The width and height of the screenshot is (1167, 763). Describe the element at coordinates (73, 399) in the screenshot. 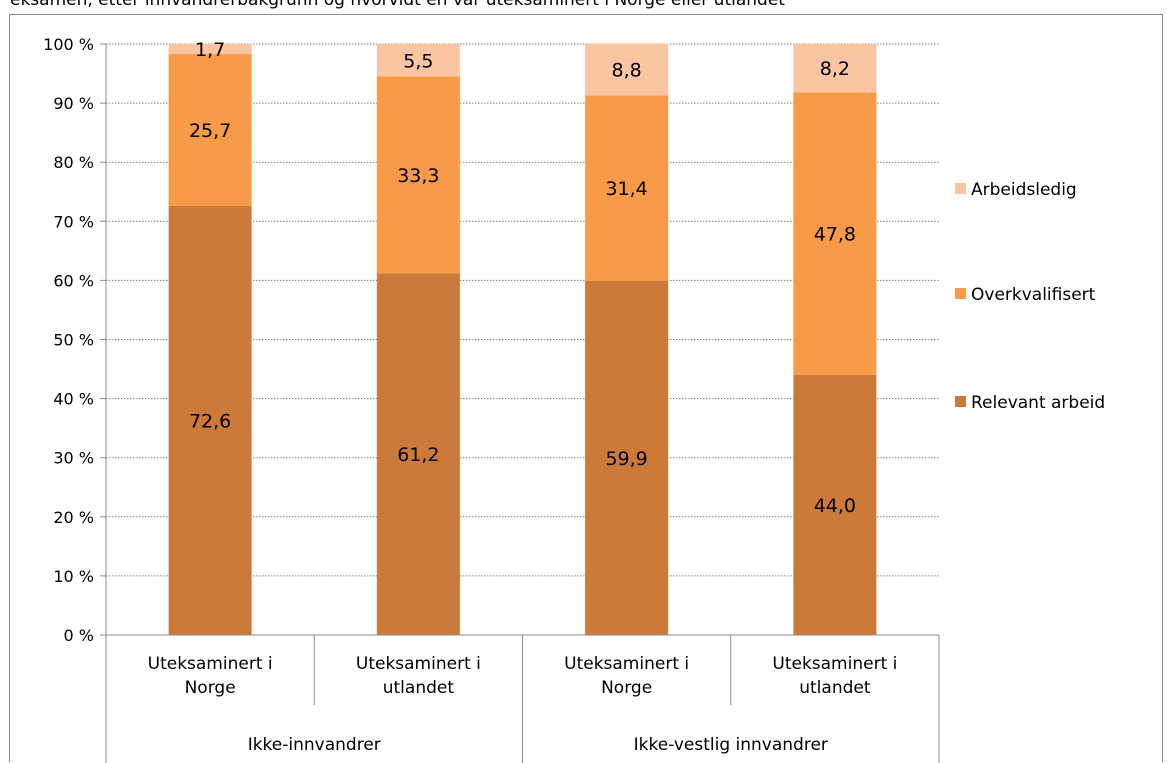

I see `y-tick-label: 40 %` at that location.